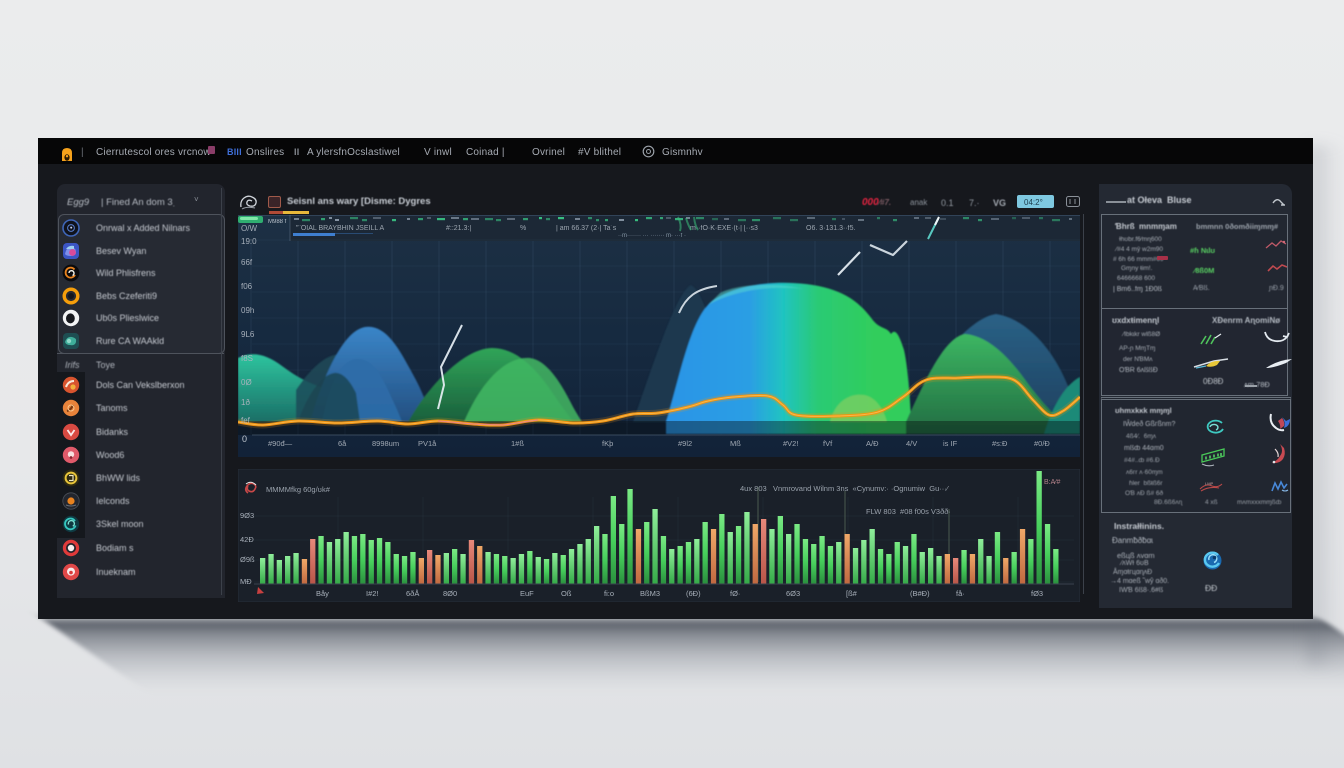 The image size is (1344, 768). Describe the element at coordinates (298, 489) in the screenshot. I see `svg-text: MMMMfkg 60g/ʊk#` at that location.